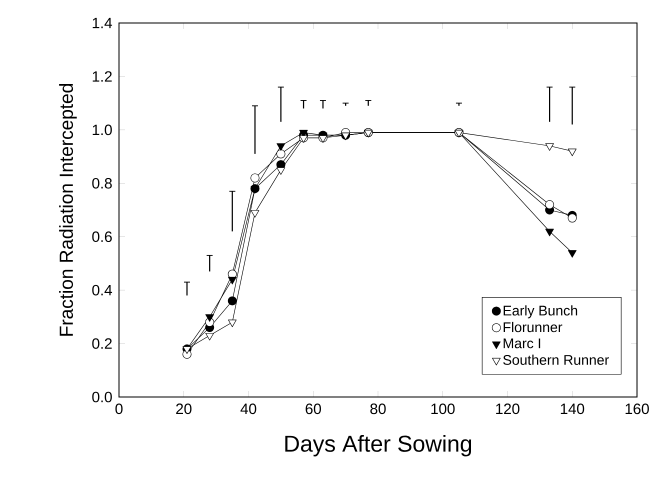 Image resolution: width=652 pixels, height=477 pixels. What do you see at coordinates (378, 409) in the screenshot?
I see `x-tick-label: 80` at bounding box center [378, 409].